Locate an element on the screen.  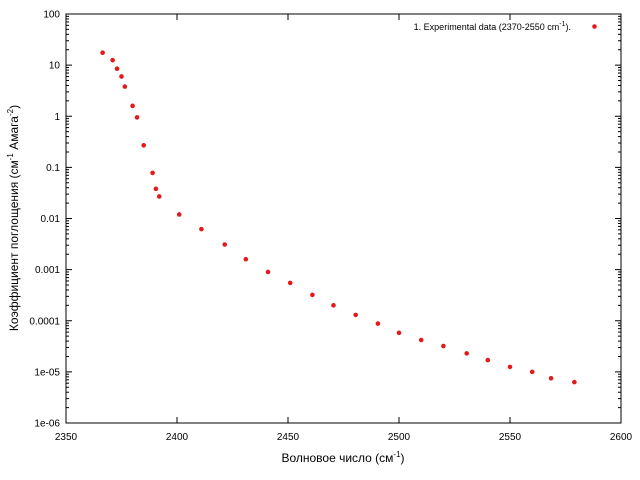
x-tick-label: 2600 is located at coordinates (621, 437).